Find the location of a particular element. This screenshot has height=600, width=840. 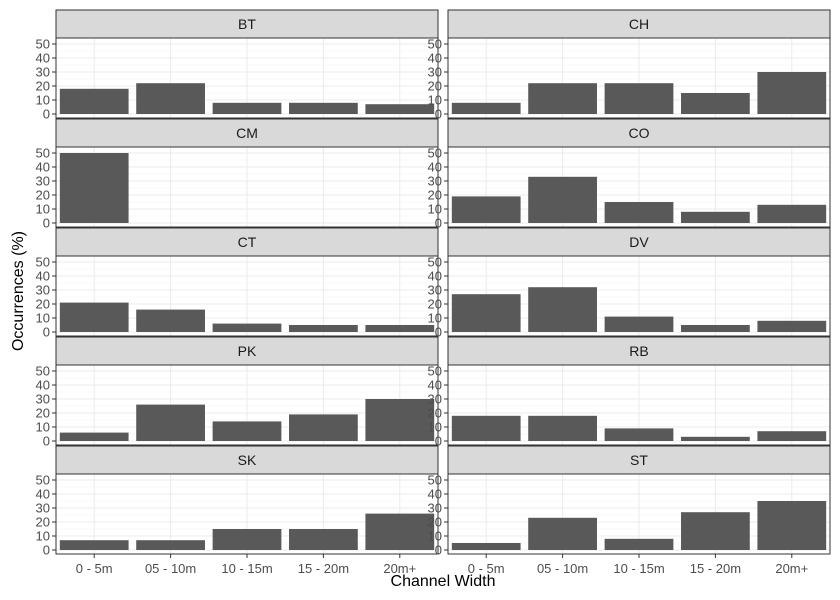

facet-strip-label: CT is located at coordinates (247, 242).